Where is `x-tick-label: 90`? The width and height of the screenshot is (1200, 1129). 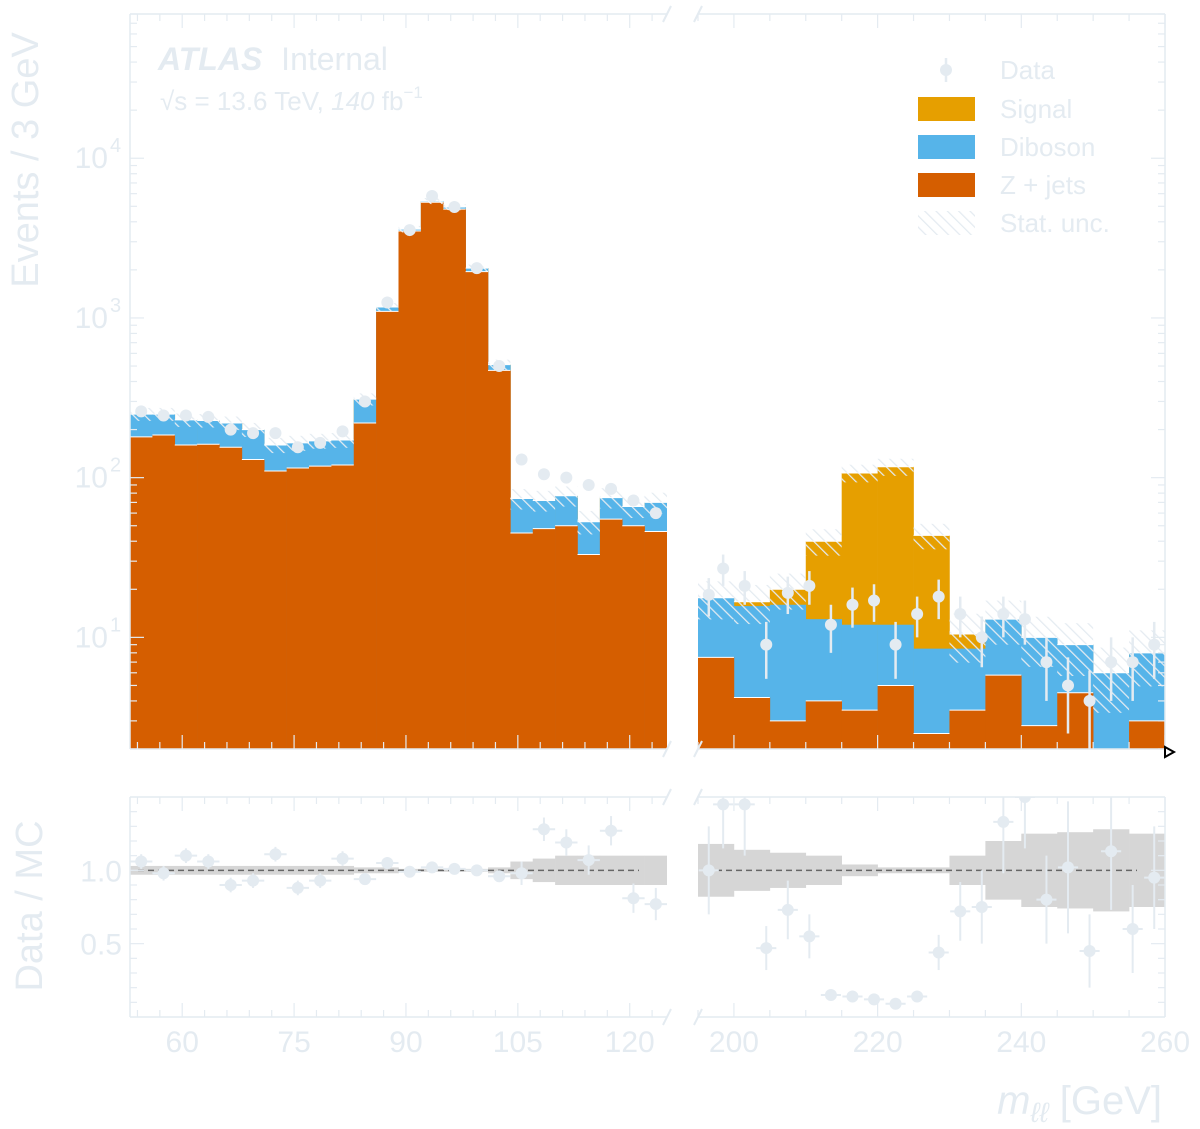
x-tick-label: 90 is located at coordinates (405, 1042).